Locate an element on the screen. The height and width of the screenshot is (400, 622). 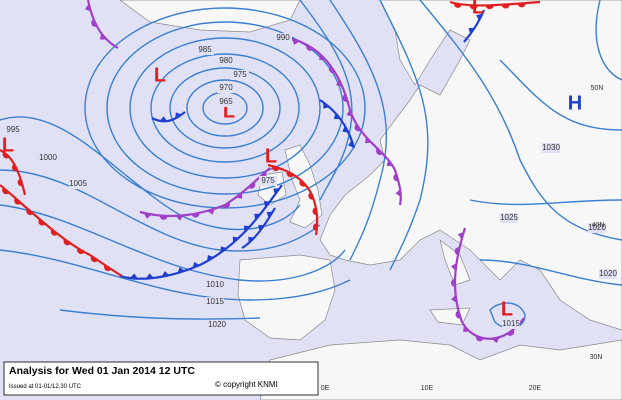
isobar-label: 1015 is located at coordinates (215, 301).